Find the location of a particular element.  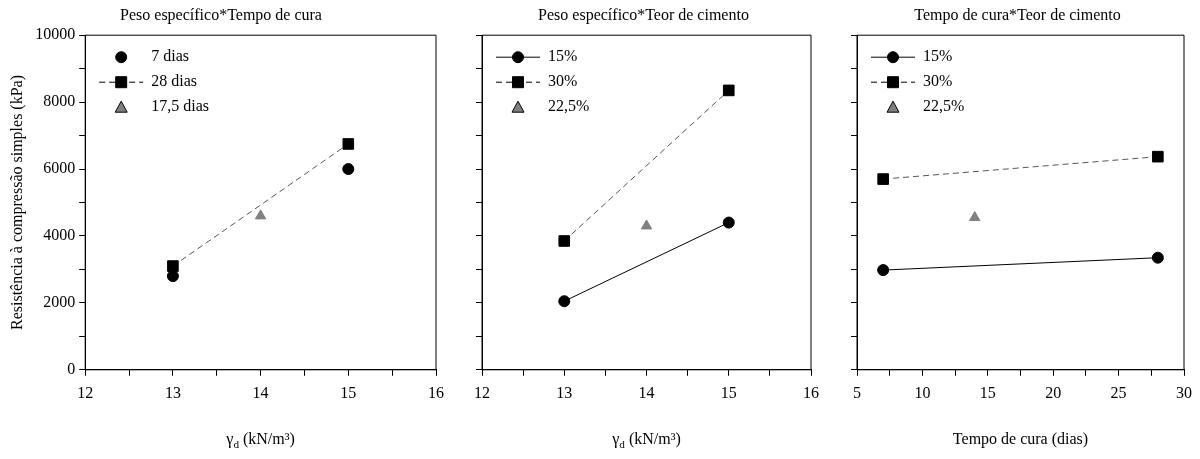

legend-label: 17,5 dias is located at coordinates (180, 106).